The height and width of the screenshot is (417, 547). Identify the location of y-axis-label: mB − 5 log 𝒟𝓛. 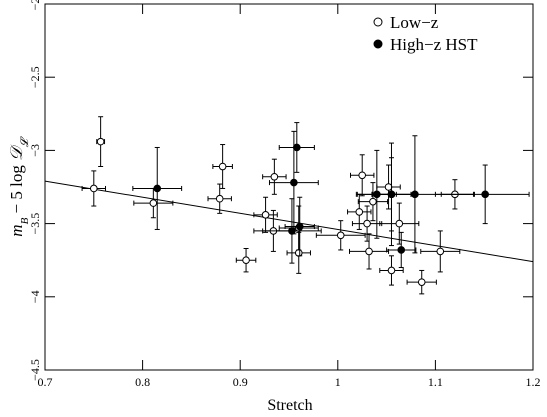
(19, 186).